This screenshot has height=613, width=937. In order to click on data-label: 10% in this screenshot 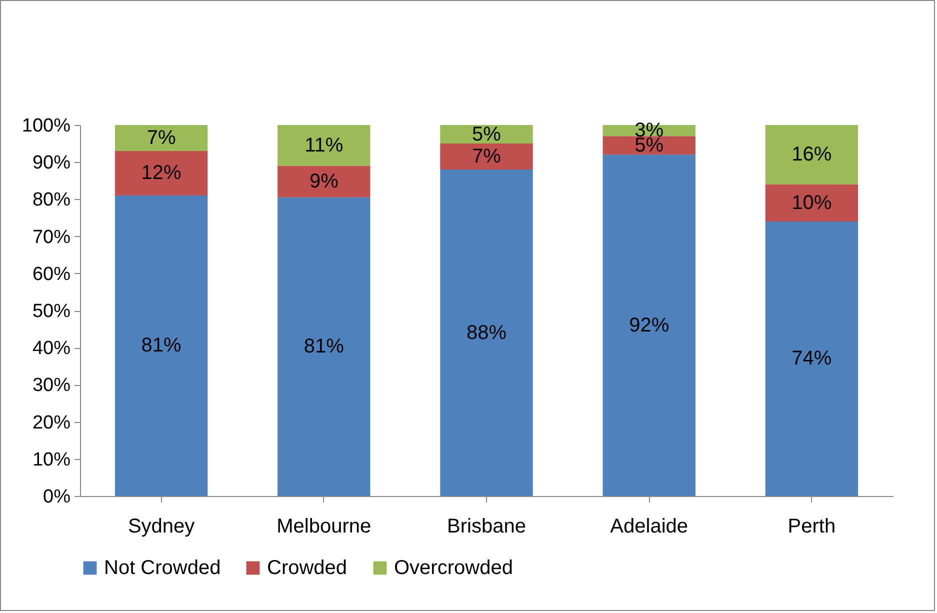, I will do `click(812, 203)`.